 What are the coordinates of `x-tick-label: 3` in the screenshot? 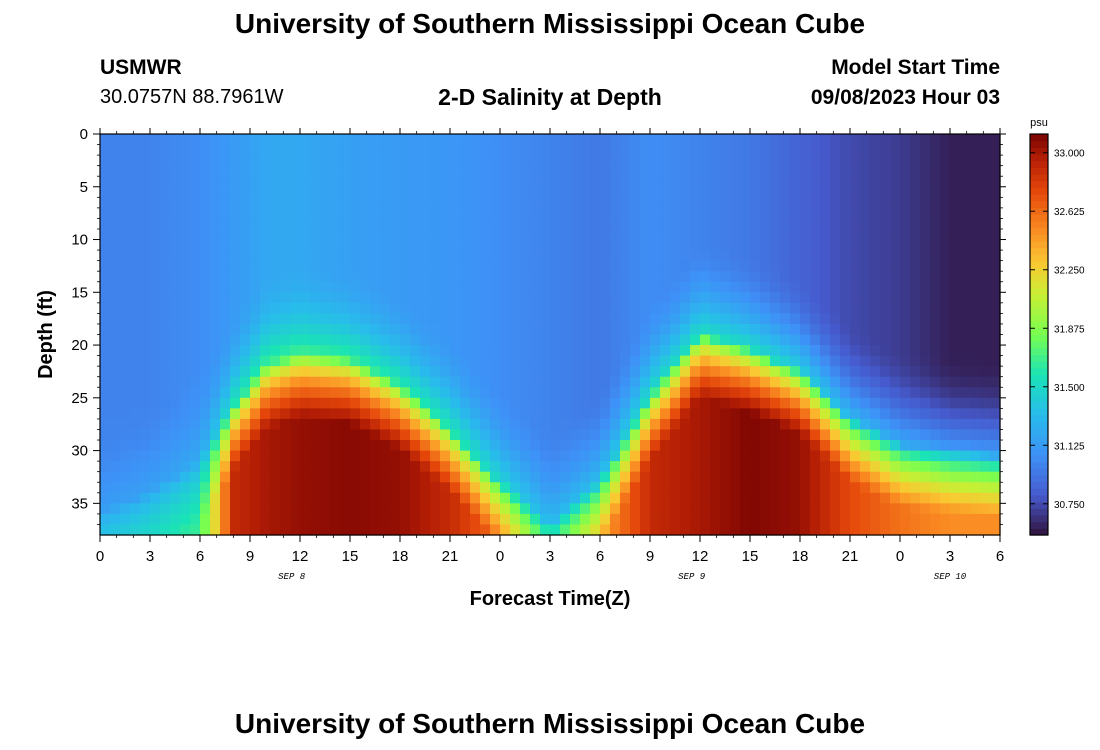 It's located at (550, 556).